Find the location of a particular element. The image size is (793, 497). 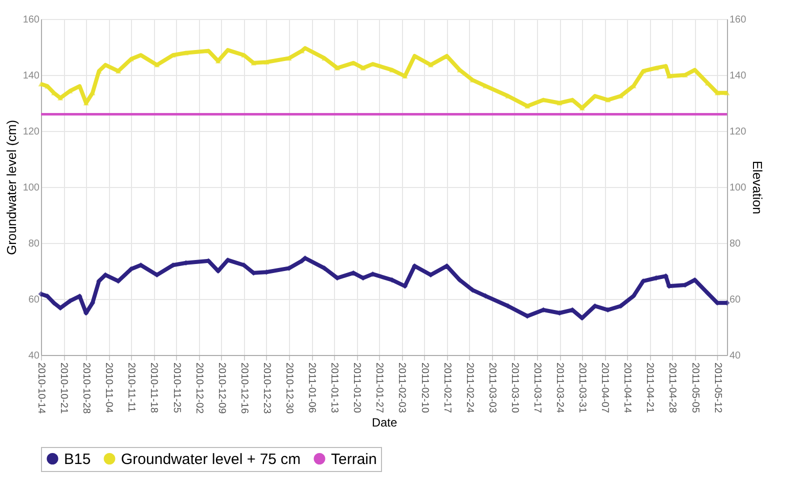

x-tick-label: 2011-02-10 is located at coordinates (424, 388).